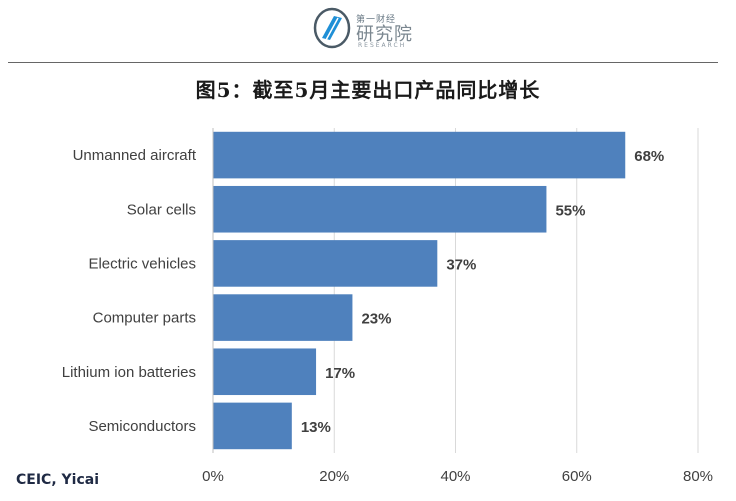  I want to click on category-label: Lithium ion batteries, so click(129, 372).